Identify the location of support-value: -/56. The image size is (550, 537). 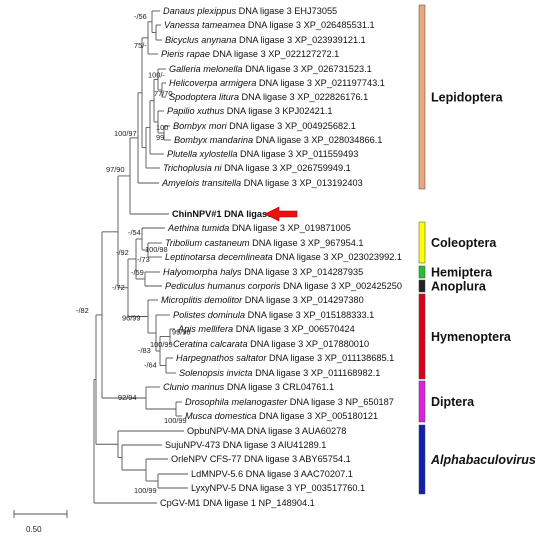
(140, 16).